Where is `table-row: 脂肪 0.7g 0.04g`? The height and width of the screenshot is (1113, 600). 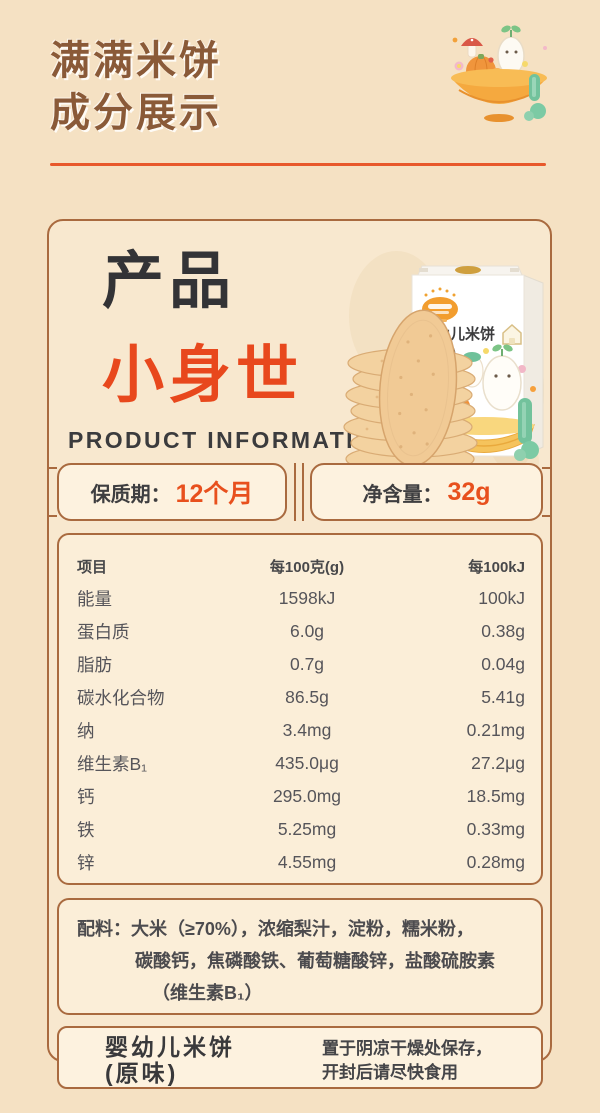 table-row: 脂肪 0.7g 0.04g is located at coordinates (300, 664).